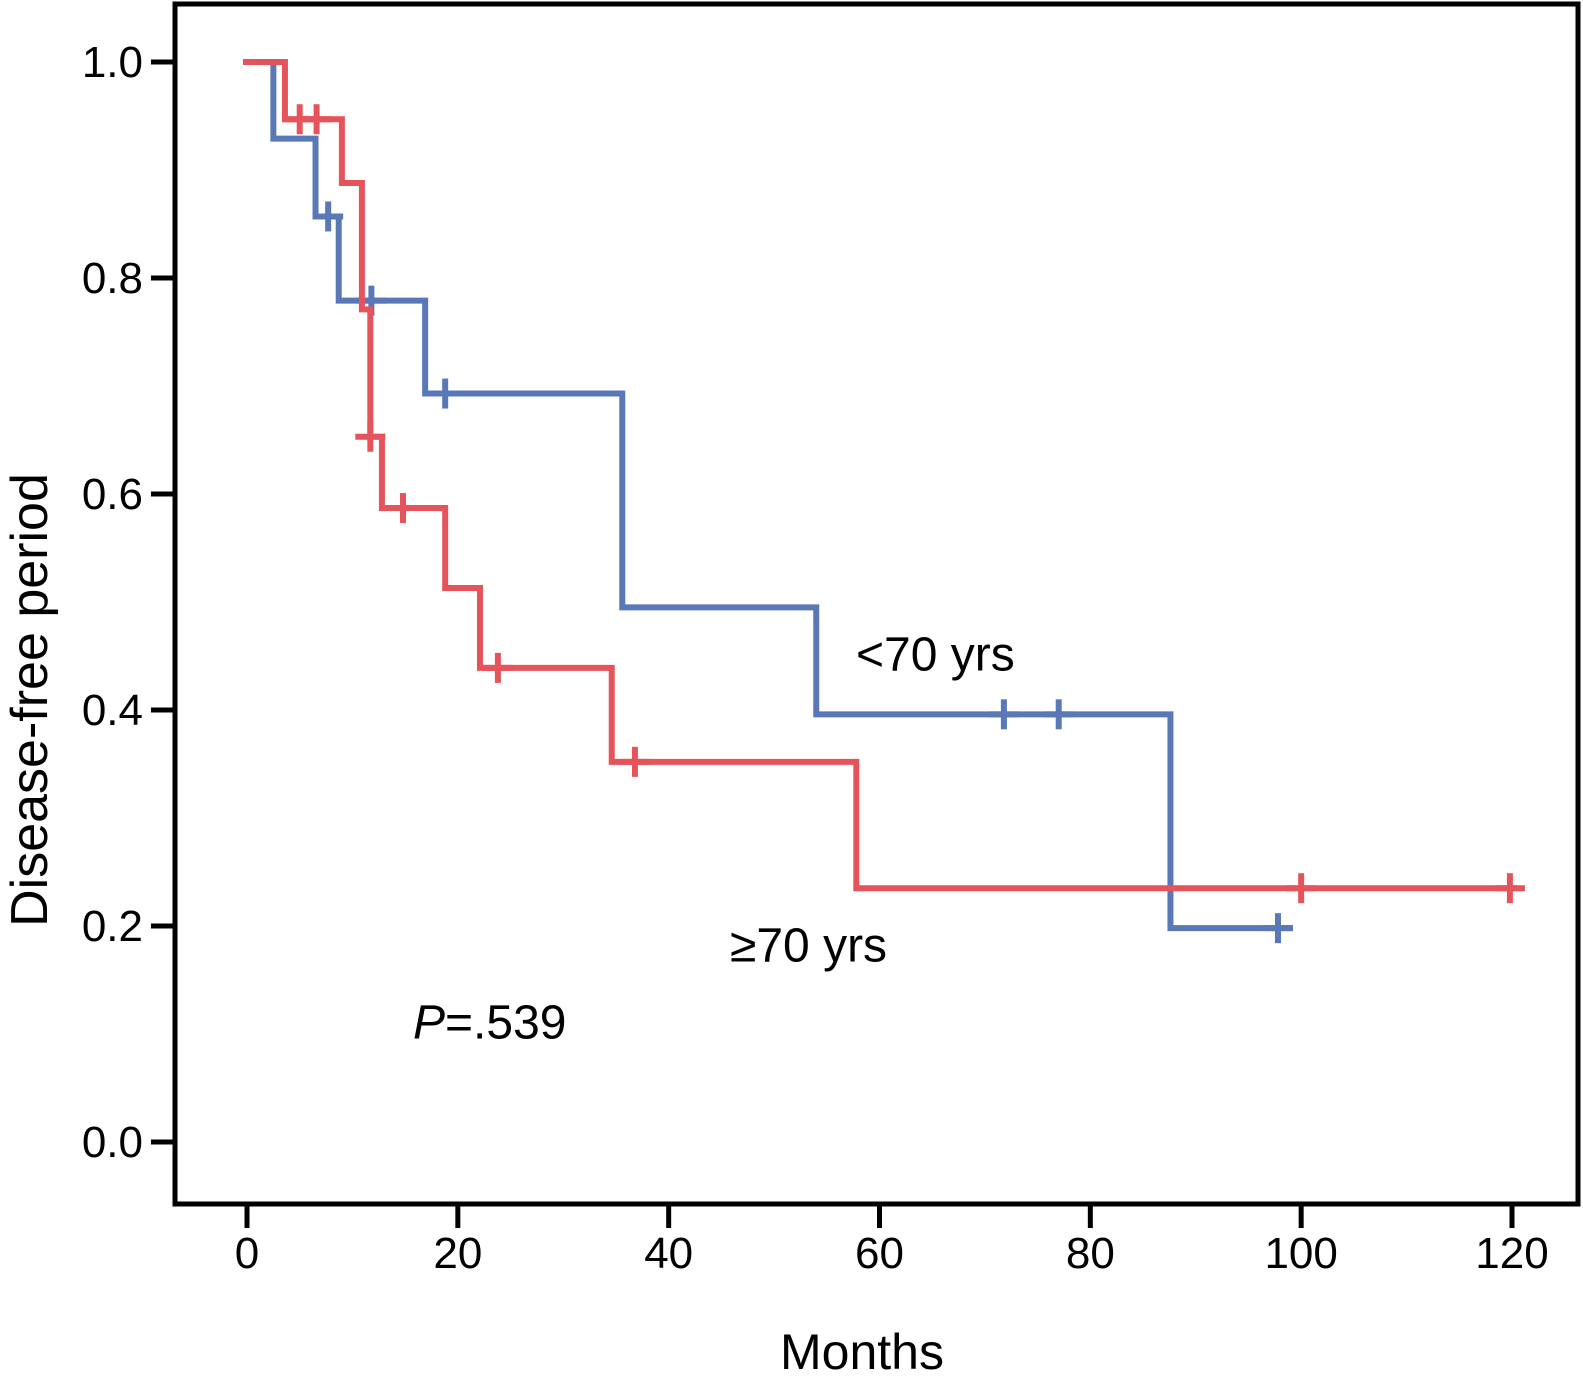 The height and width of the screenshot is (1395, 1583). I want to click on y-tick-label: 0.8, so click(112, 278).